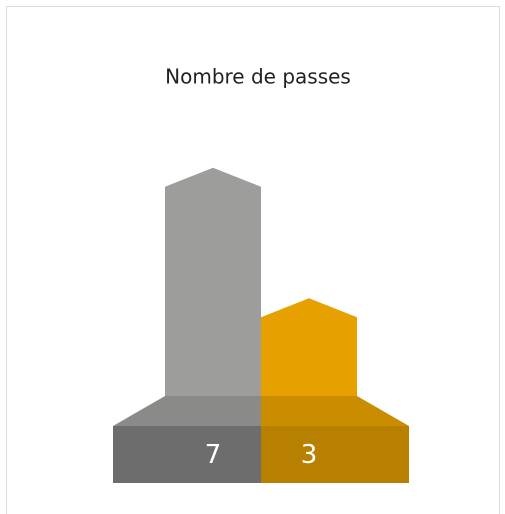 This screenshot has width=505, height=514. What do you see at coordinates (309, 455) in the screenshot?
I see `value-label: 3` at bounding box center [309, 455].